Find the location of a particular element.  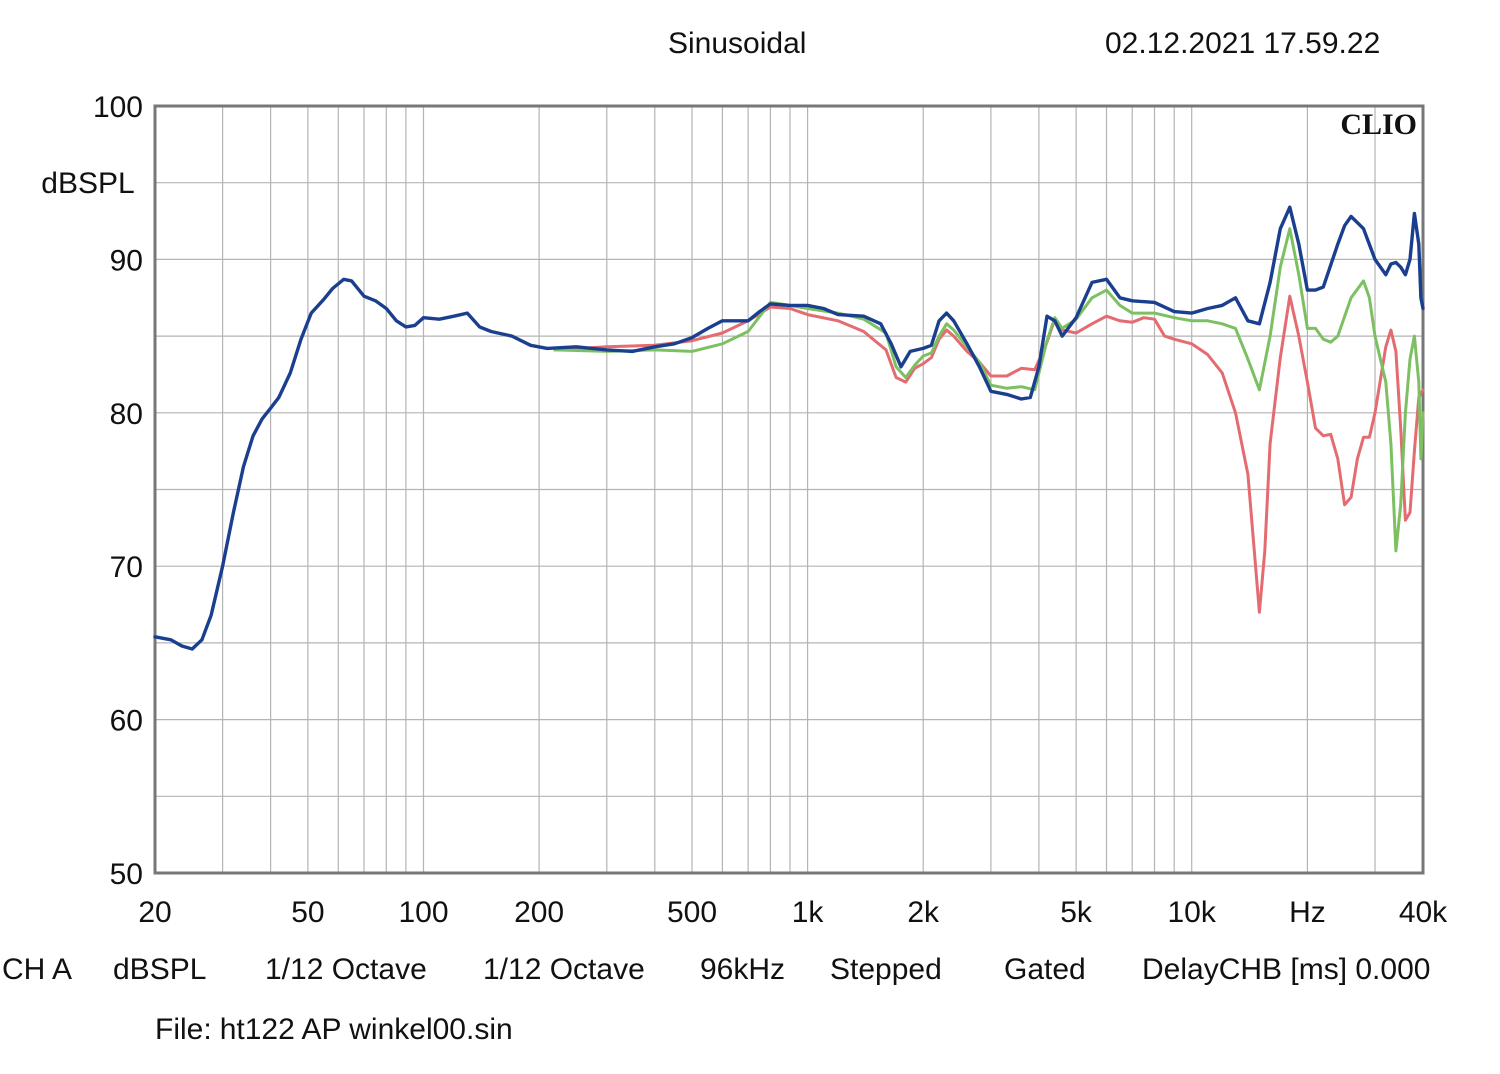

x-tick-label: 1k is located at coordinates (808, 912).